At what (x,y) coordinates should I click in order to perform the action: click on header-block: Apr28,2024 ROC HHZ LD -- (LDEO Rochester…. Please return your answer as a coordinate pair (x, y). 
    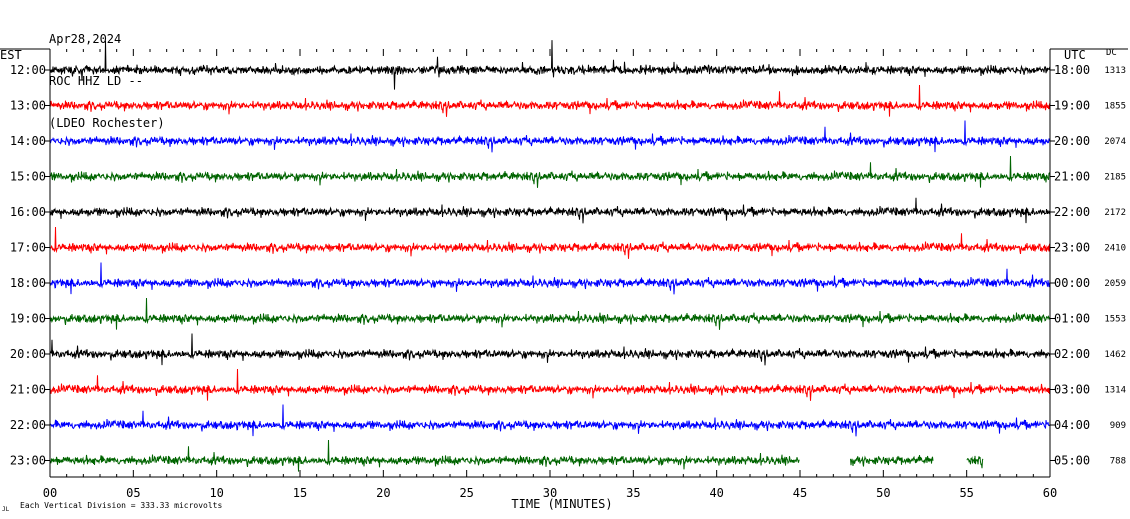
    Looking at the image, I should click on (107, 74).